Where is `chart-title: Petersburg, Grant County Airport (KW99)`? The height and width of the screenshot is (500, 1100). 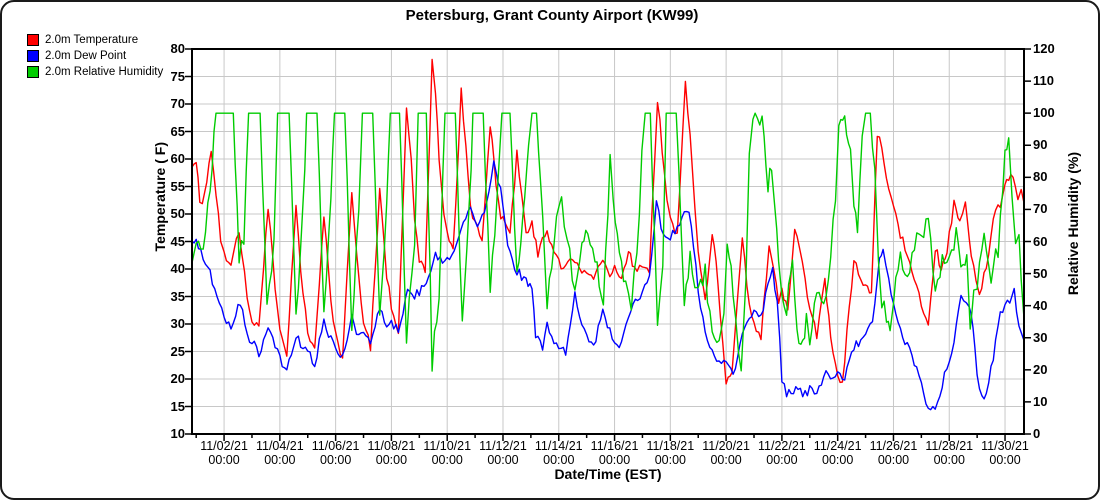 chart-title: Petersburg, Grant County Airport (KW99) is located at coordinates (552, 15).